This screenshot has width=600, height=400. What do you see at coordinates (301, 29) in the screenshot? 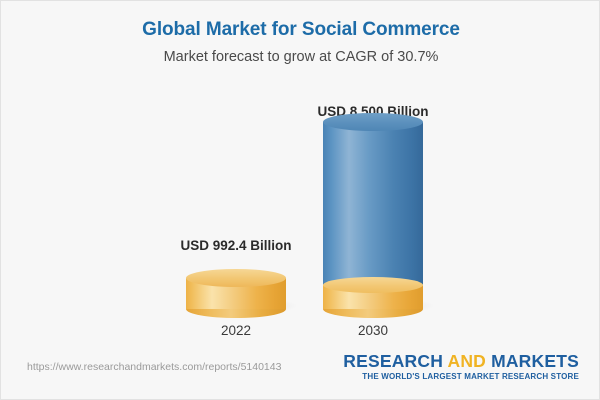
I see `page-title: Global Market for Social Commerce` at bounding box center [301, 29].